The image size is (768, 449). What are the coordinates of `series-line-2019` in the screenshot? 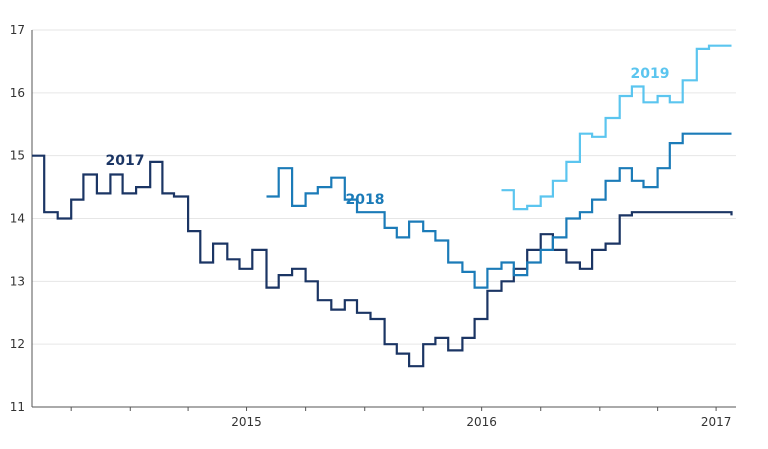 It's located at (616, 127).